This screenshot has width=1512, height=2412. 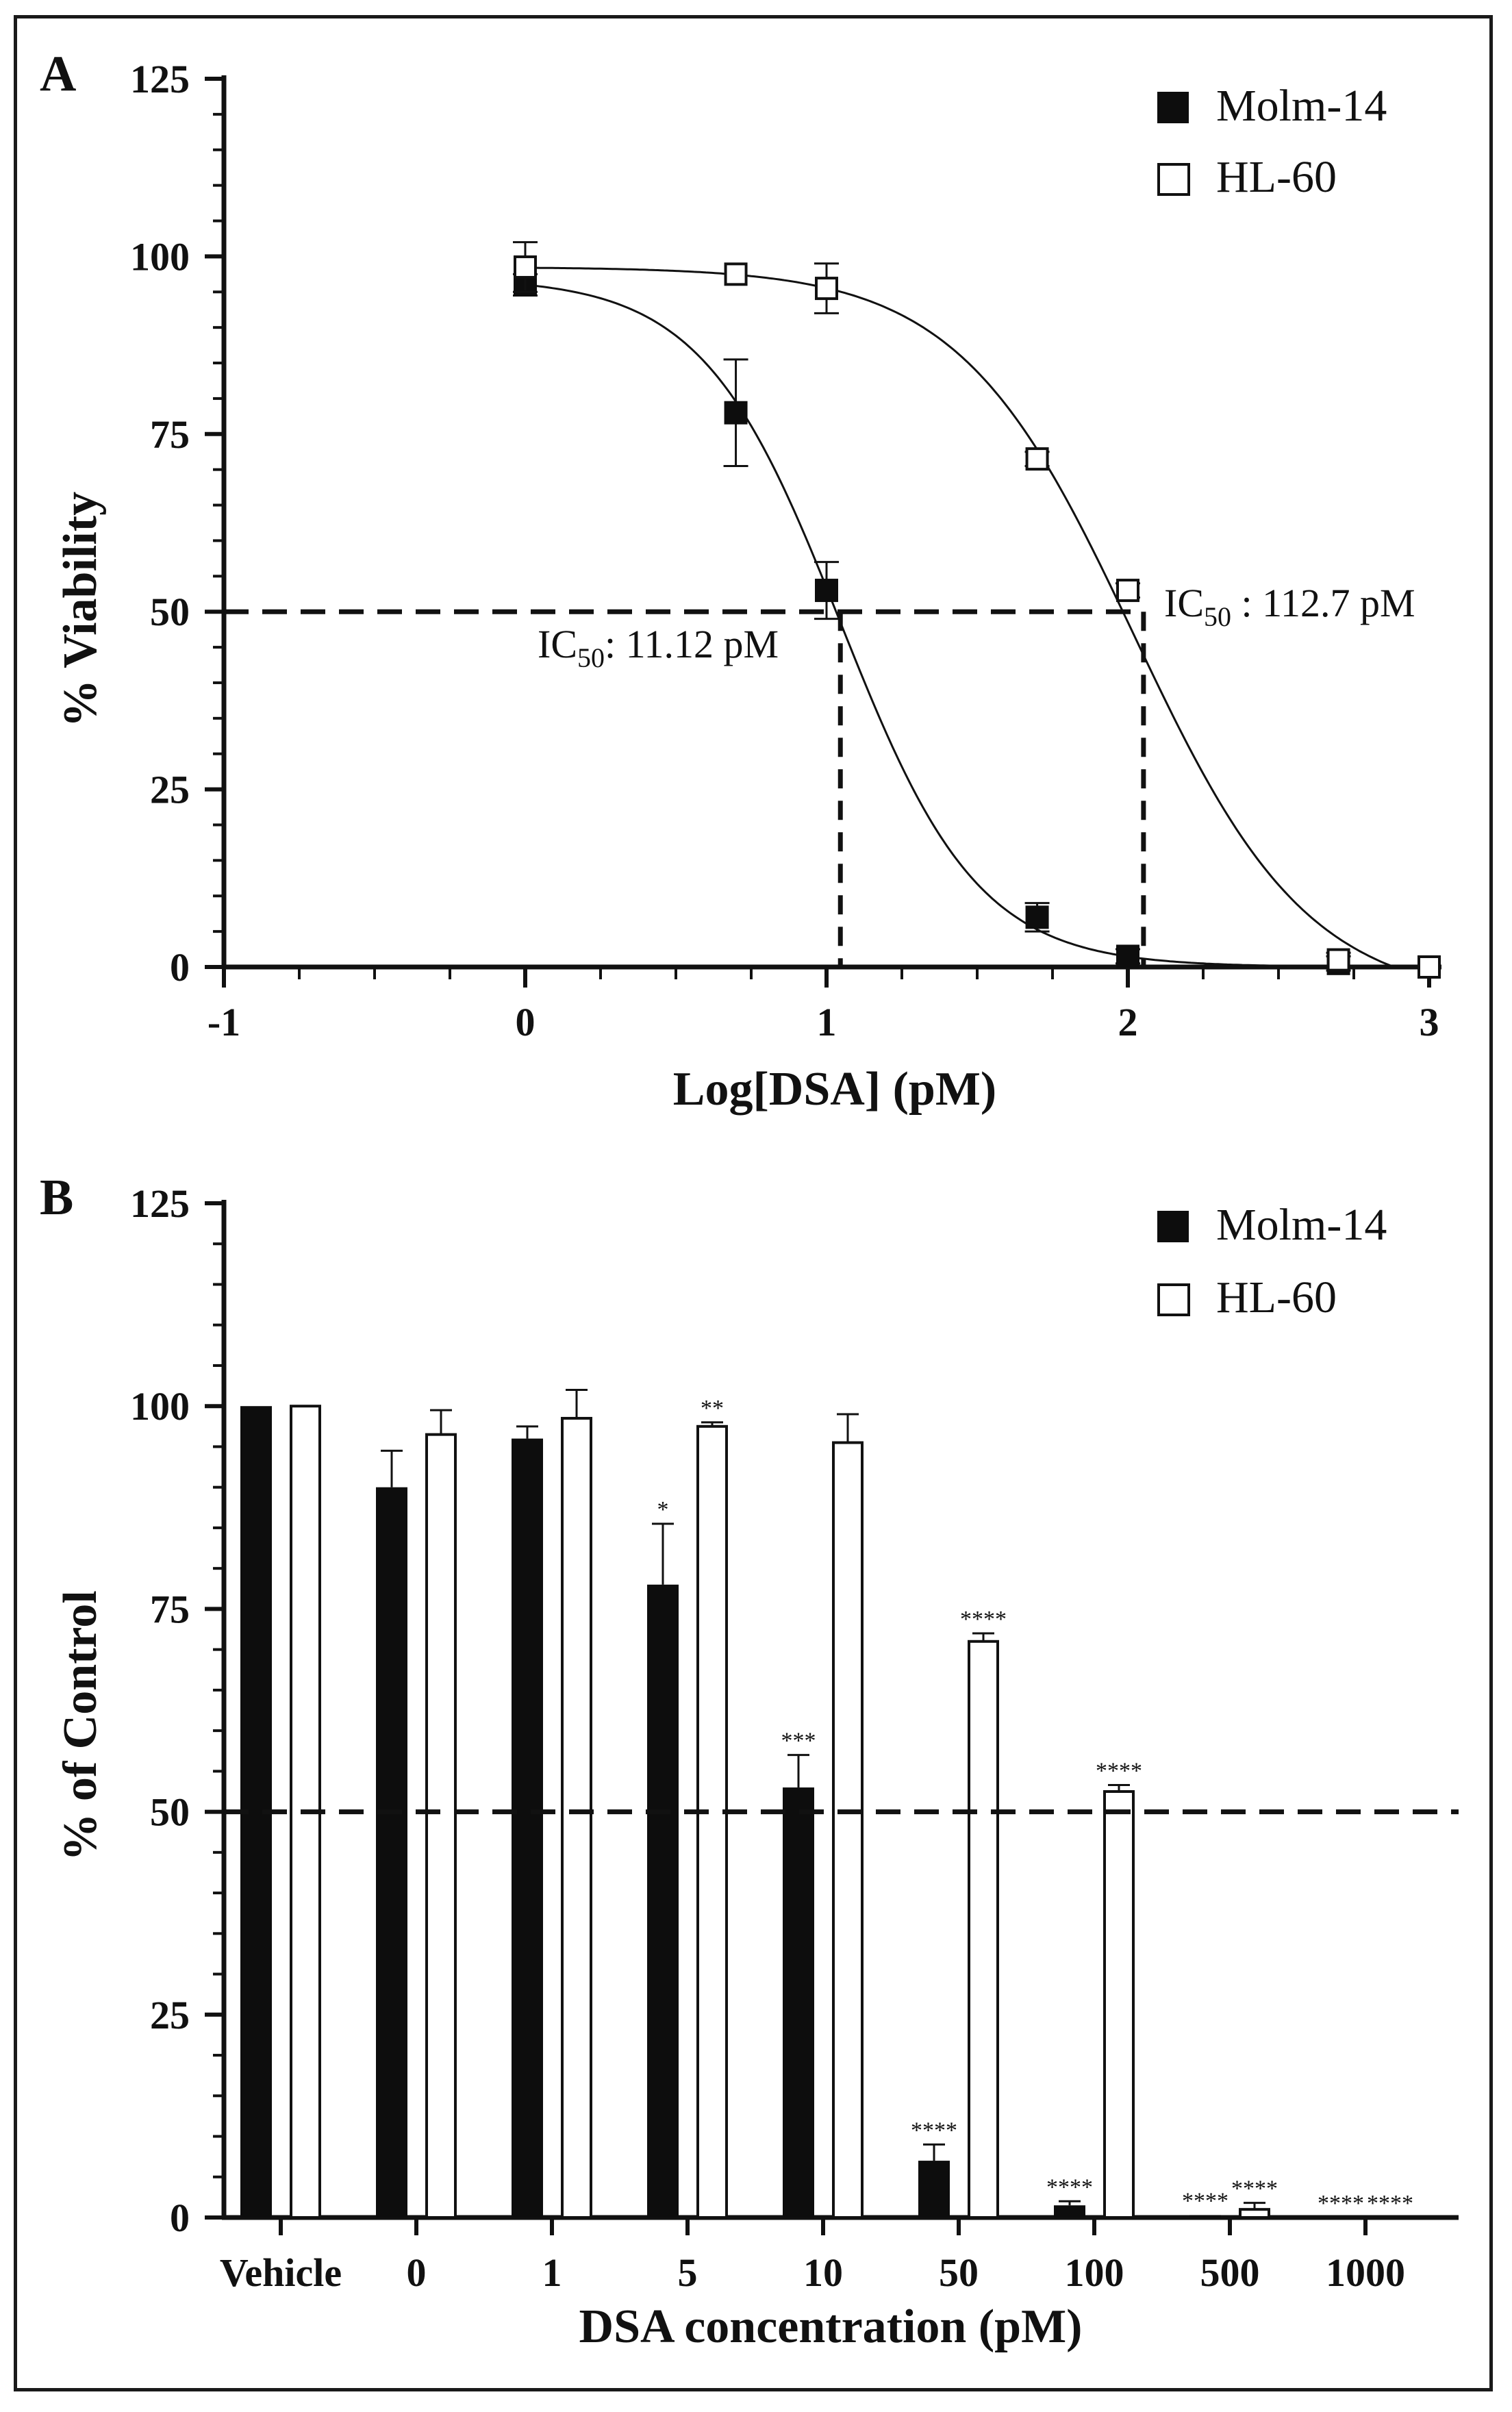 What do you see at coordinates (170, 1609) in the screenshot?
I see `y-tick-label-b: 75` at bounding box center [170, 1609].